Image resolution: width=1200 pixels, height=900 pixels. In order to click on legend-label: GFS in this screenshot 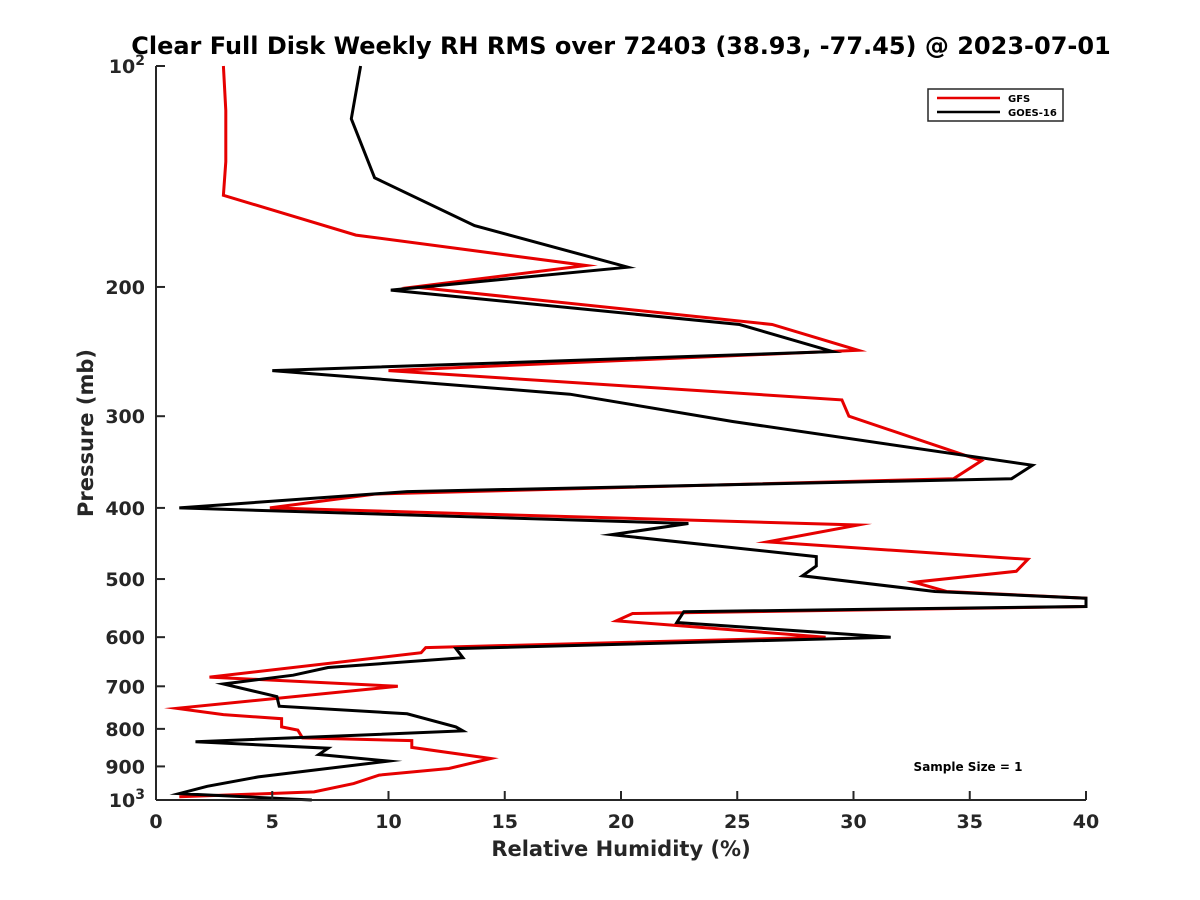, I will do `click(1019, 99)`.